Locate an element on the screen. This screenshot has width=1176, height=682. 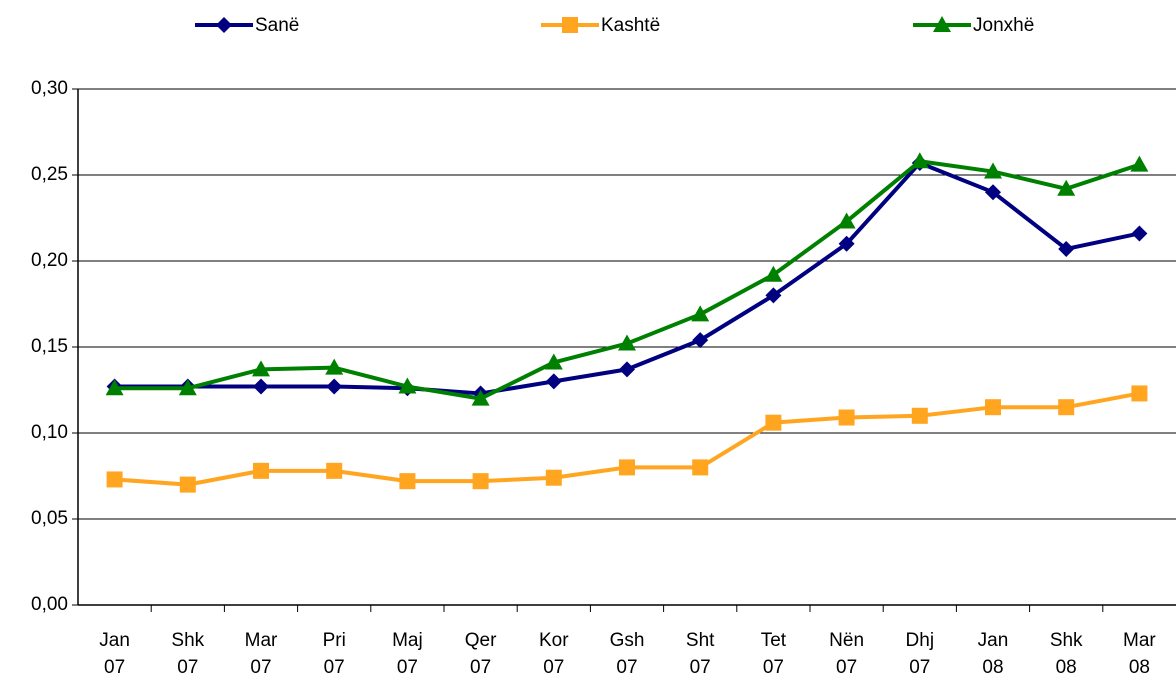
legend-label: Jonxhë is located at coordinates (1003, 25).